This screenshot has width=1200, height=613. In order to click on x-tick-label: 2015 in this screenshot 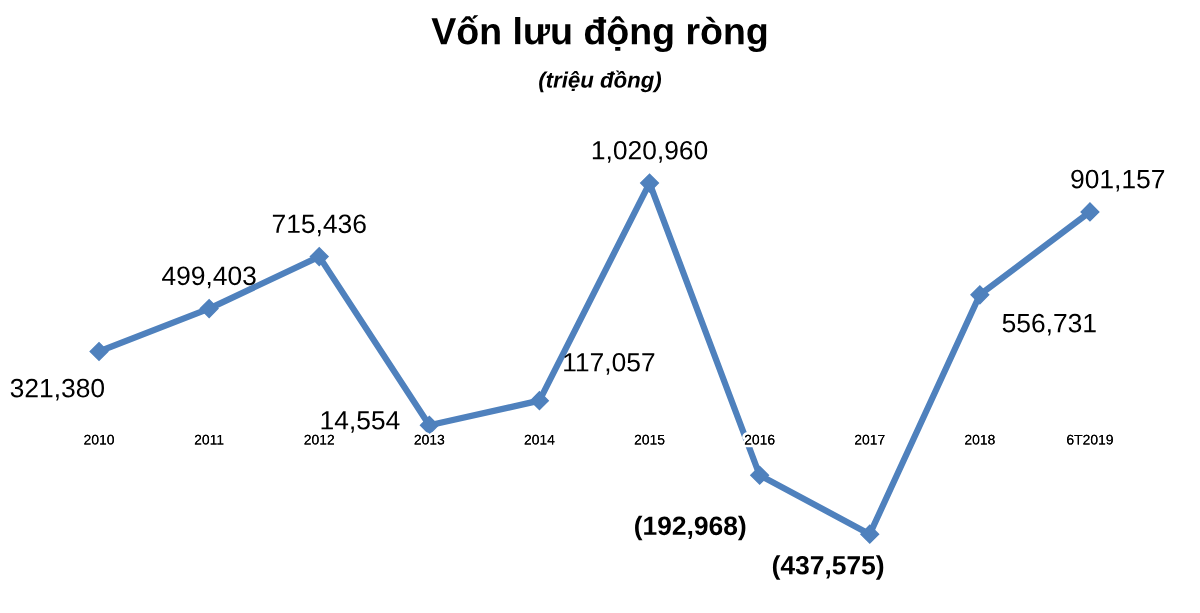, I will do `click(649, 439)`.